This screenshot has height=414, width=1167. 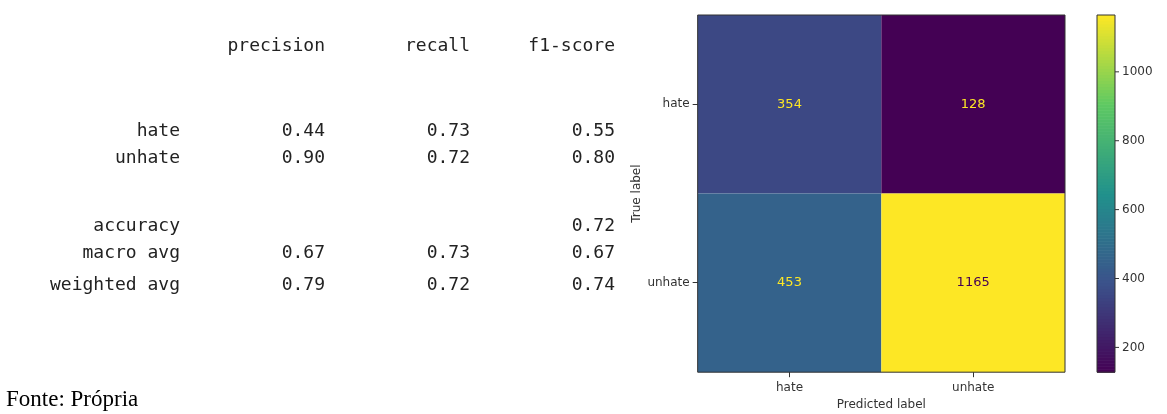 What do you see at coordinates (593, 129) in the screenshot?
I see `text: 0.55` at bounding box center [593, 129].